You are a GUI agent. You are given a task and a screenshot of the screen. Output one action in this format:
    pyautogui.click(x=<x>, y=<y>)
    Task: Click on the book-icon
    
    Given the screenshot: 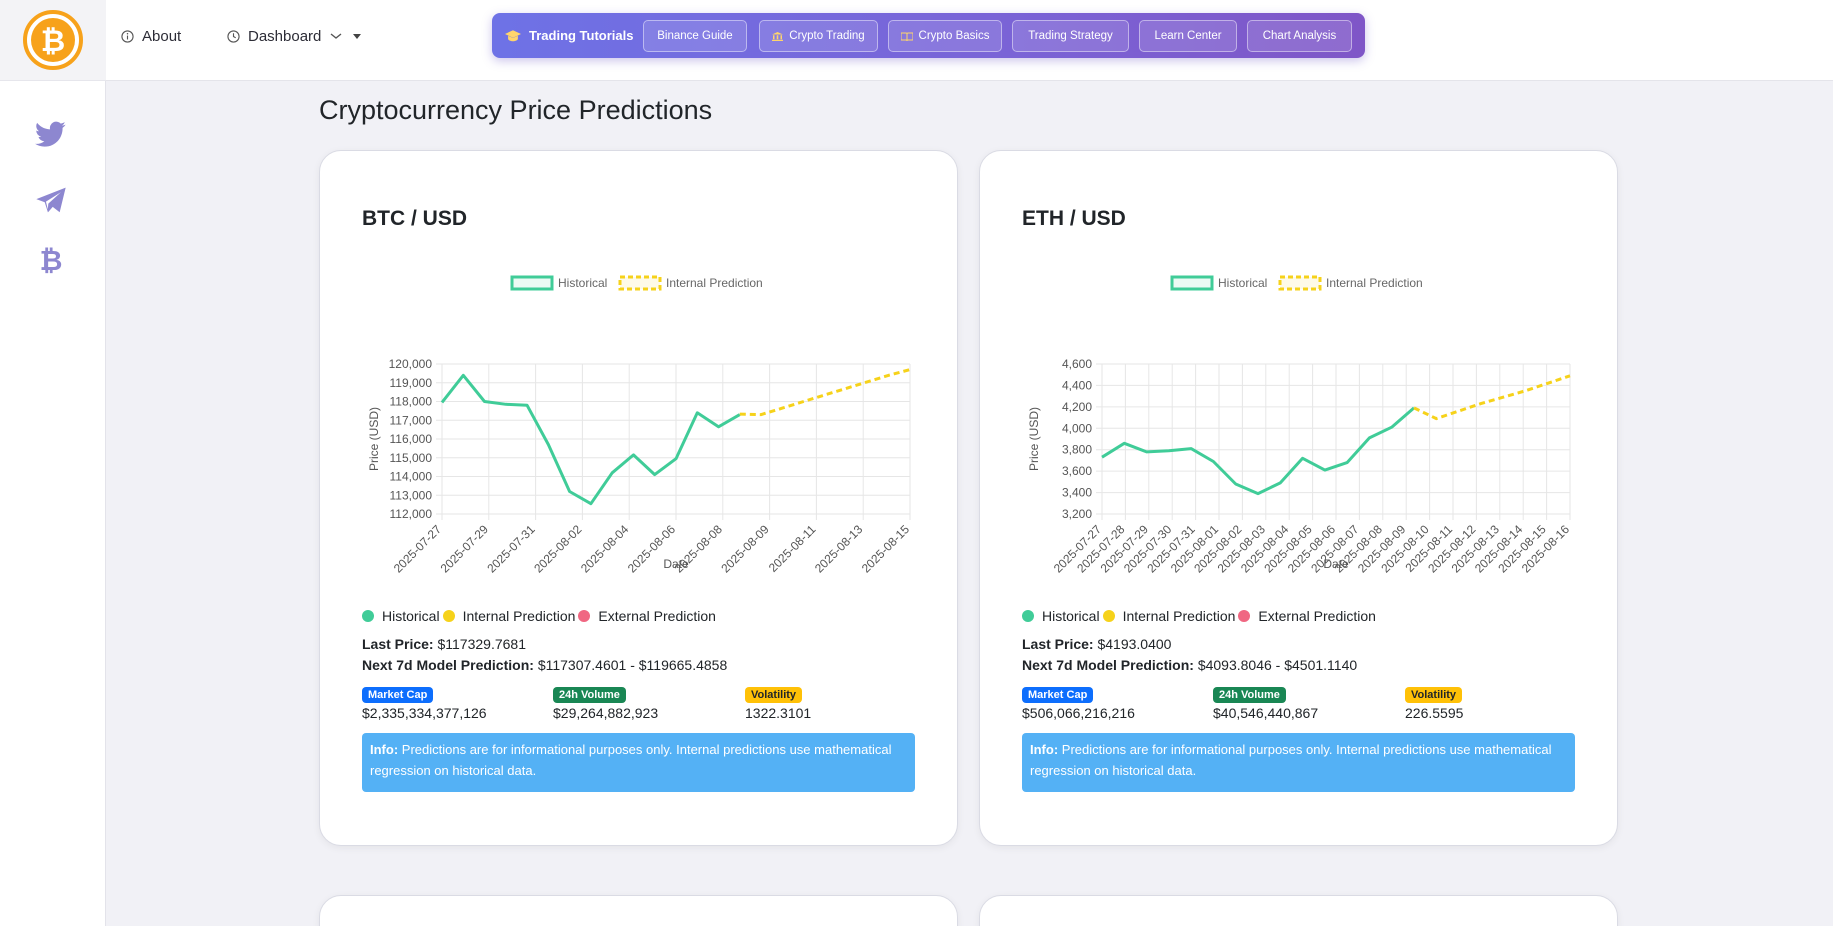 What is the action you would take?
    pyautogui.click(x=906, y=36)
    